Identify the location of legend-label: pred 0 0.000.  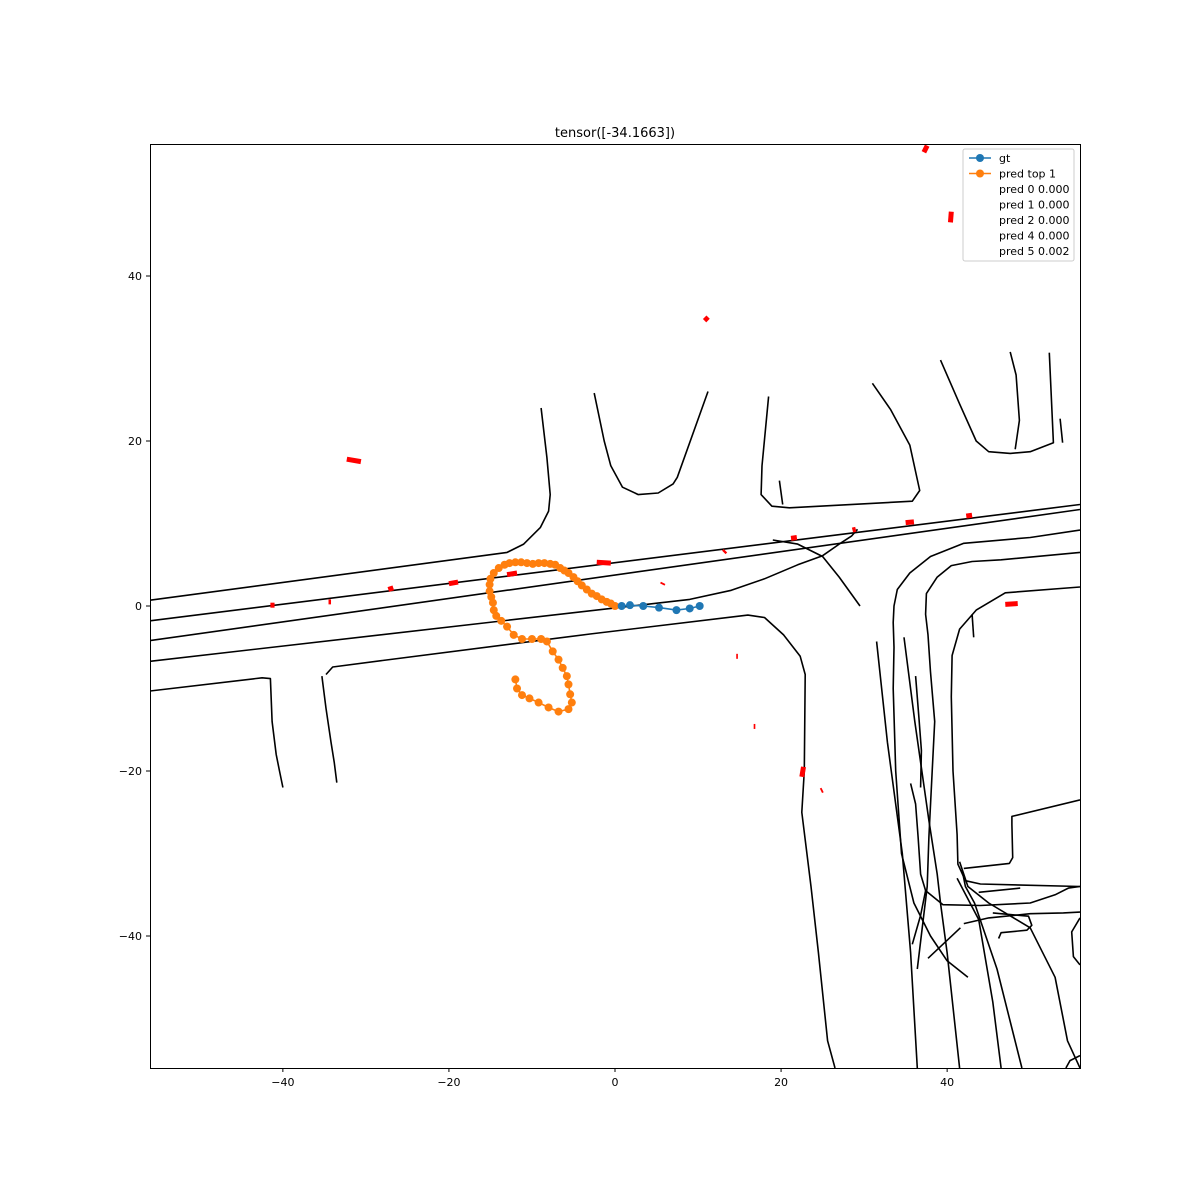
(1034, 189).